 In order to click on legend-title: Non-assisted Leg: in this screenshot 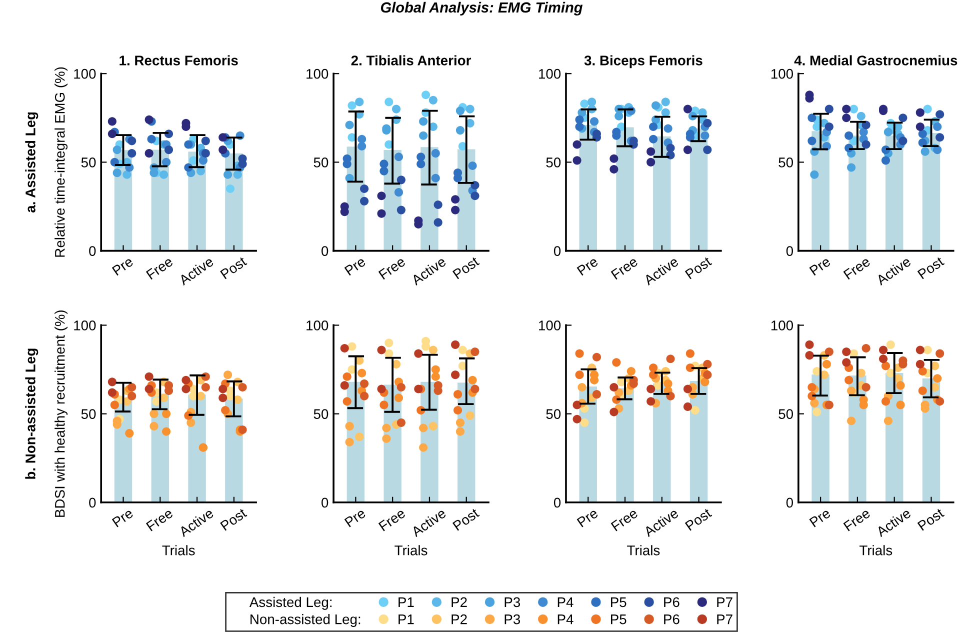, I will do `click(305, 620)`.